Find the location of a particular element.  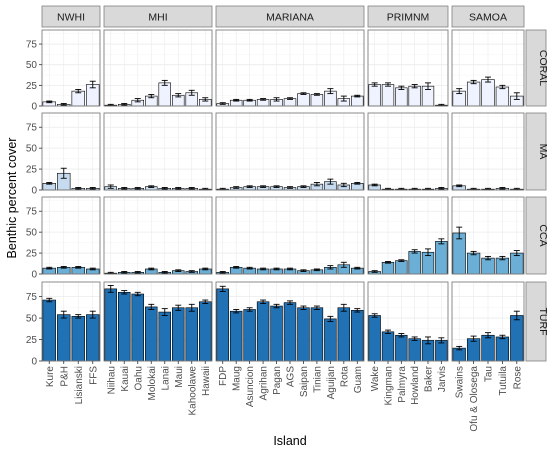

error-bar-cca-kahoolawe is located at coordinates (191, 271).